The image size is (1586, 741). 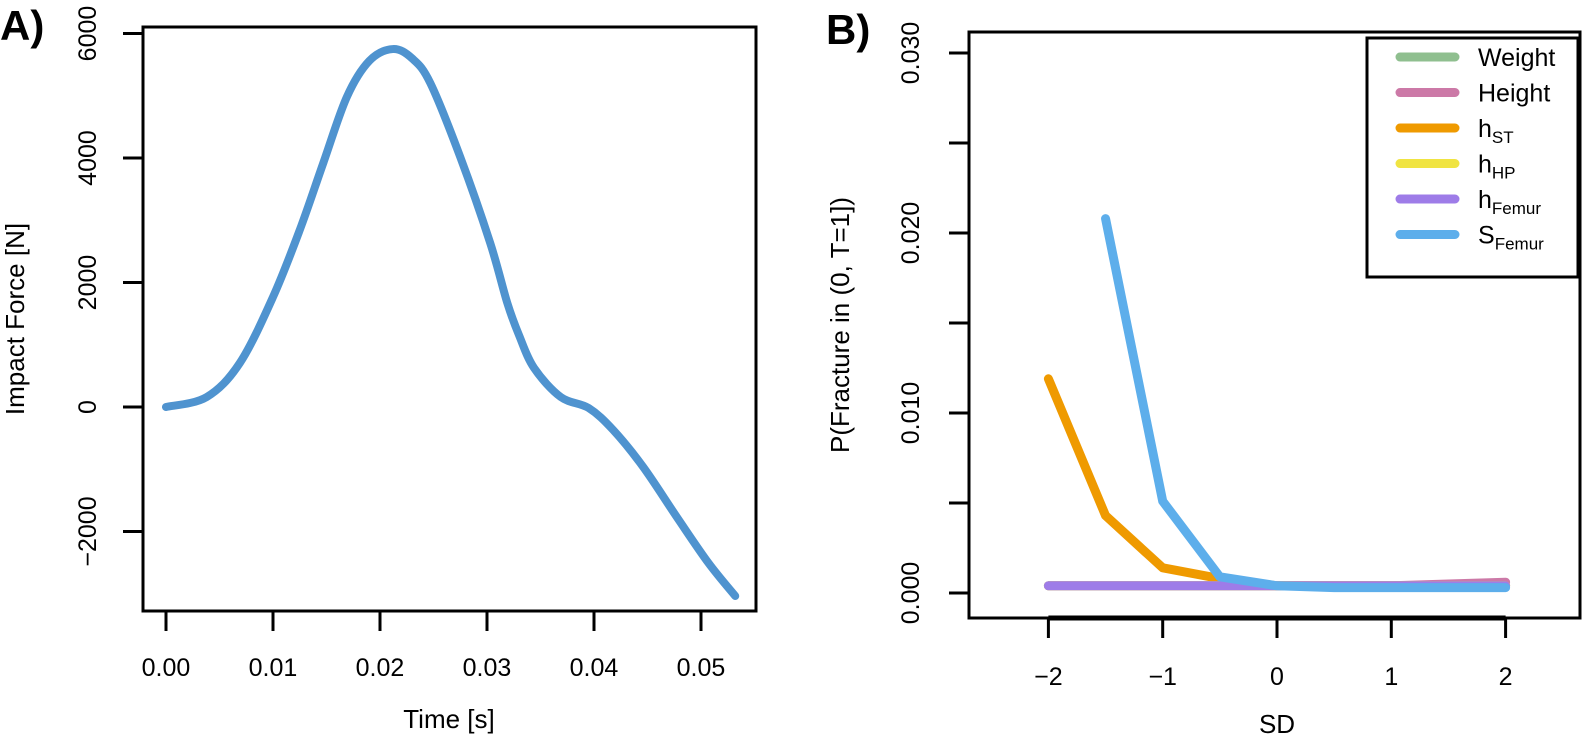 What do you see at coordinates (88, 283) in the screenshot?
I see `panel-a-y-tick-label: 2000` at bounding box center [88, 283].